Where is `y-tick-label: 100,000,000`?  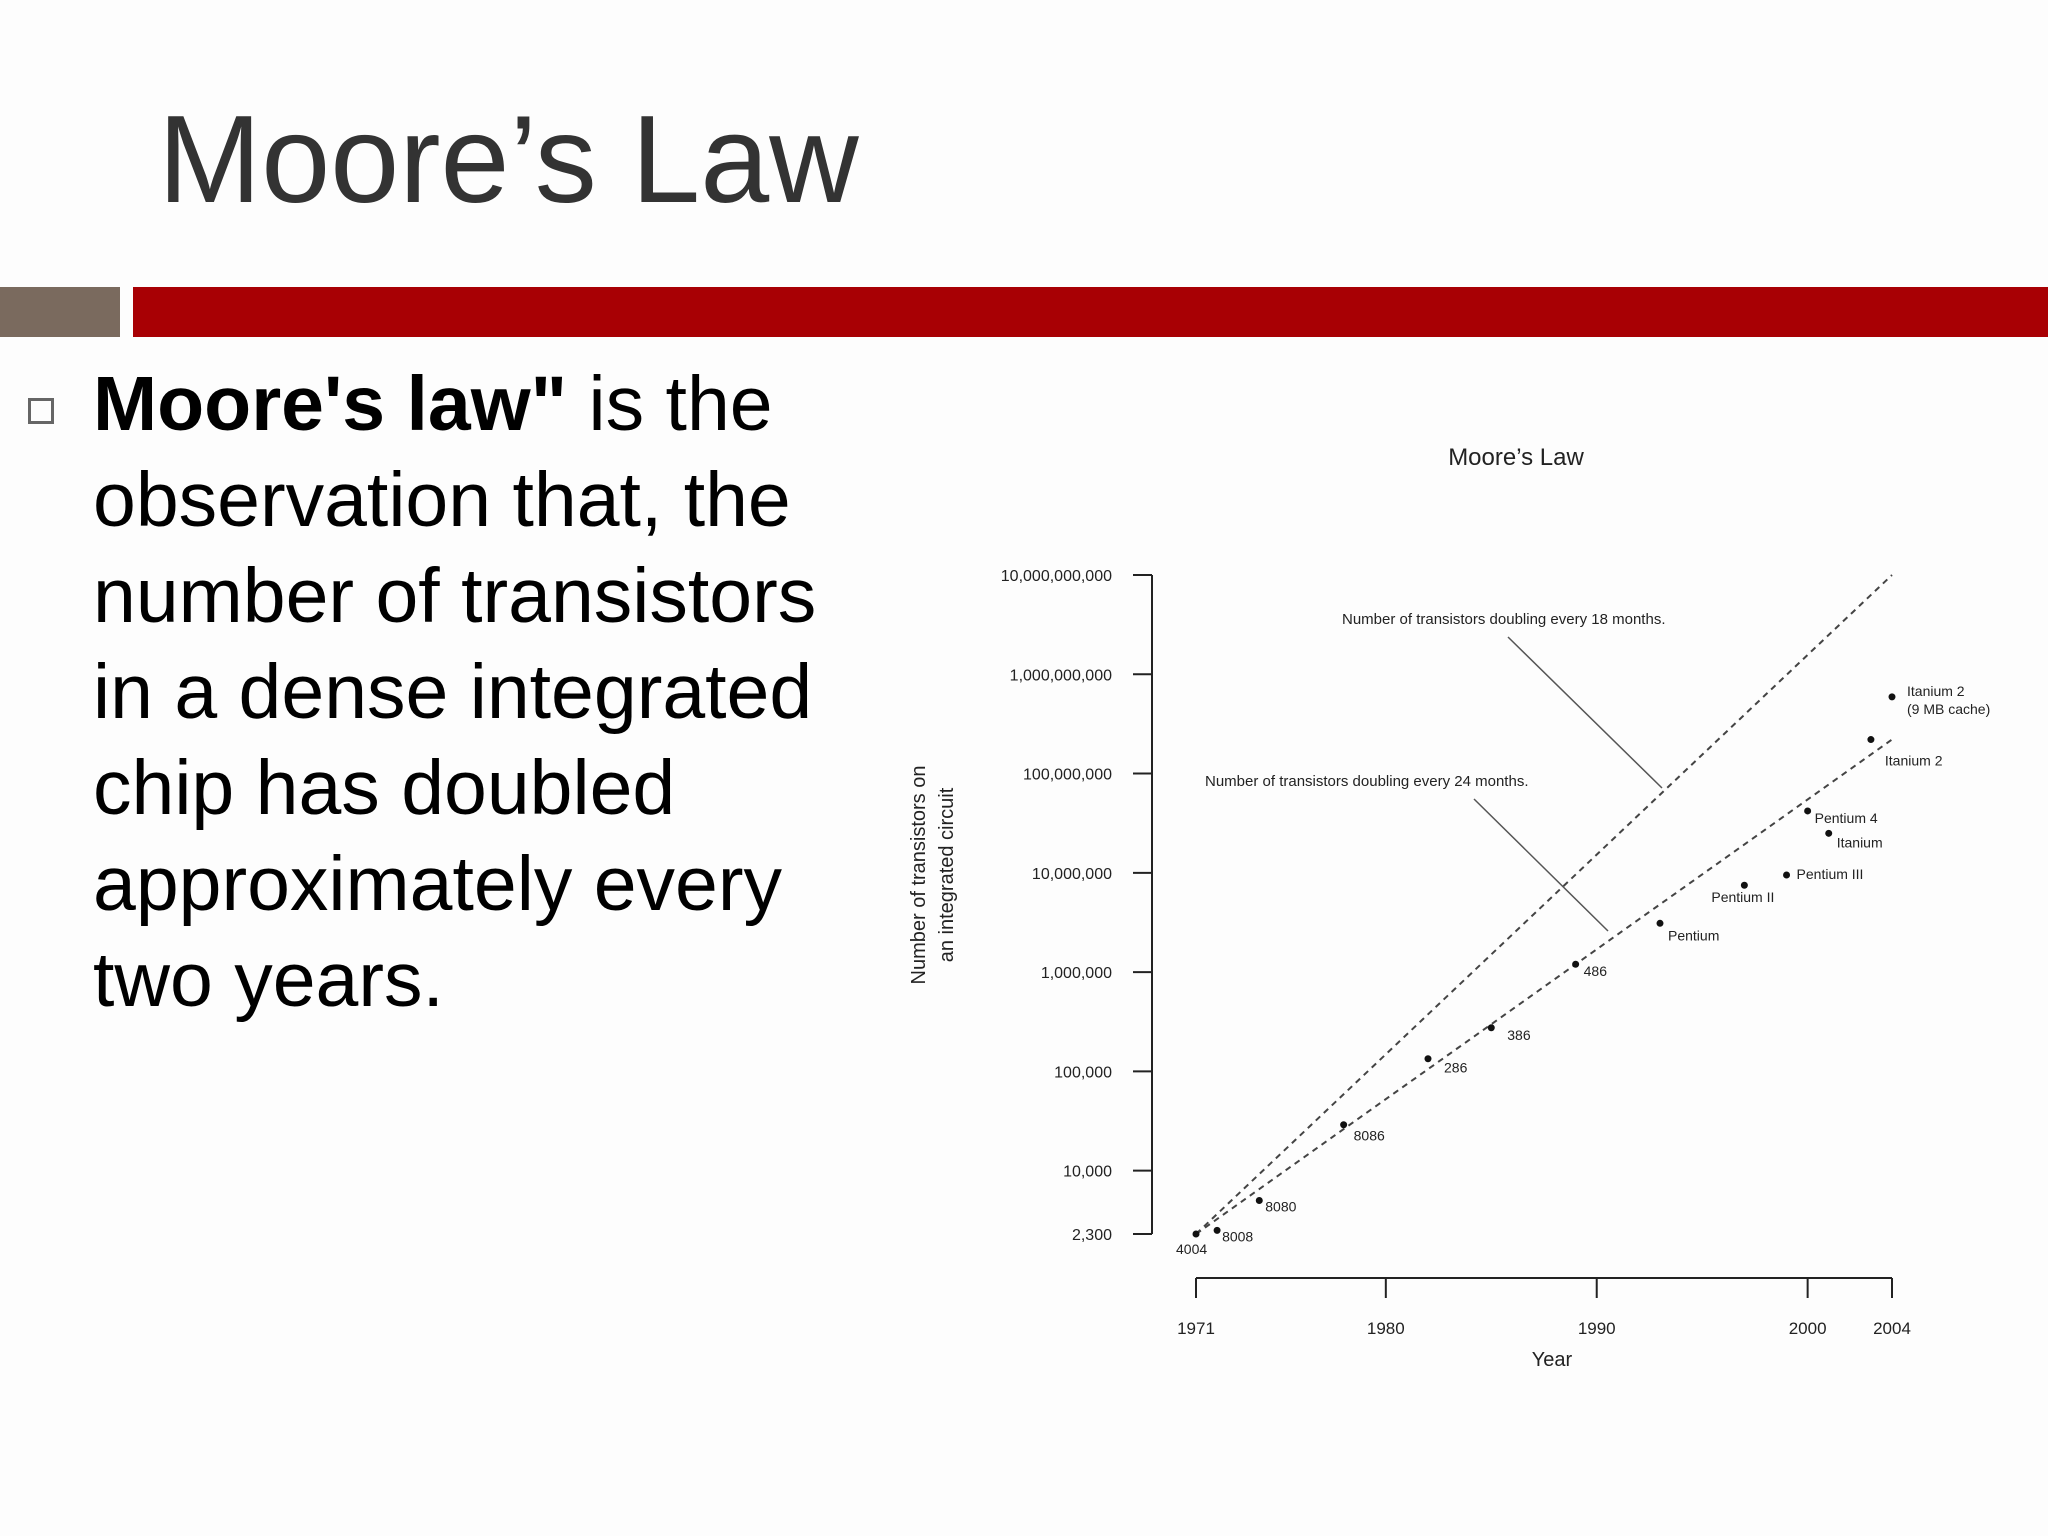 y-tick-label: 100,000,000 is located at coordinates (1067, 775).